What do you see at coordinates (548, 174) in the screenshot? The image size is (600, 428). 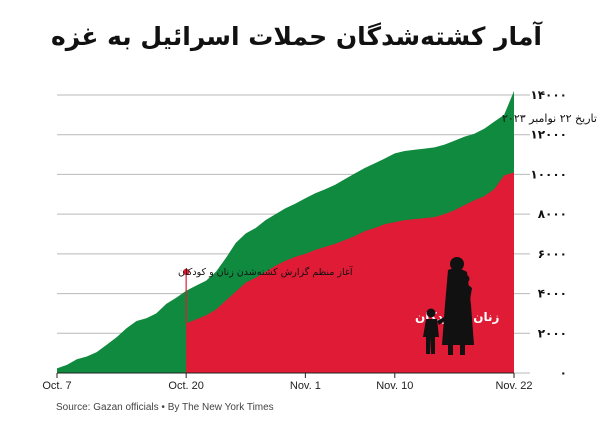 I see `y-tick-label: ۱۰۰۰۰` at bounding box center [548, 174].